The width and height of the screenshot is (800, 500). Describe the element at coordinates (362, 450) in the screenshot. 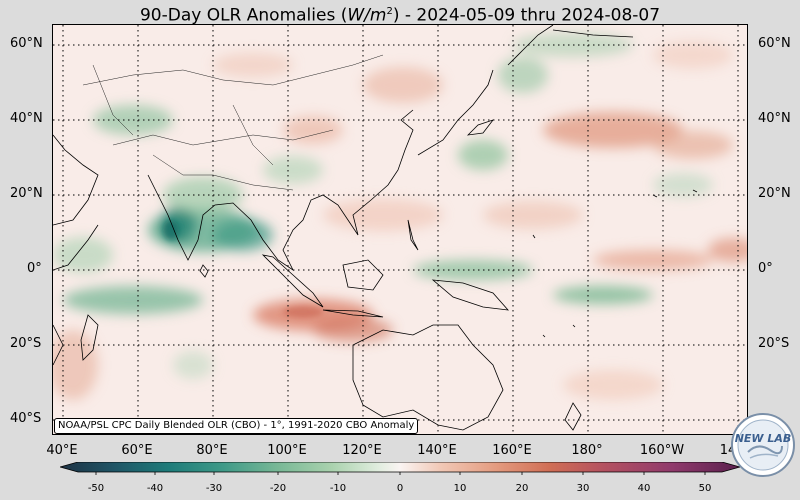

I see `lon-label-120e: 120°E` at that location.